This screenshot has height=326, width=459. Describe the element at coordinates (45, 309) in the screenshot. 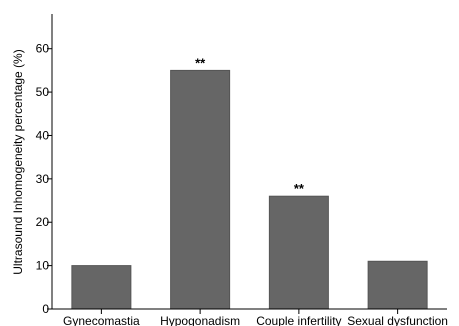

I see `y-tick-label: 0` at that location.